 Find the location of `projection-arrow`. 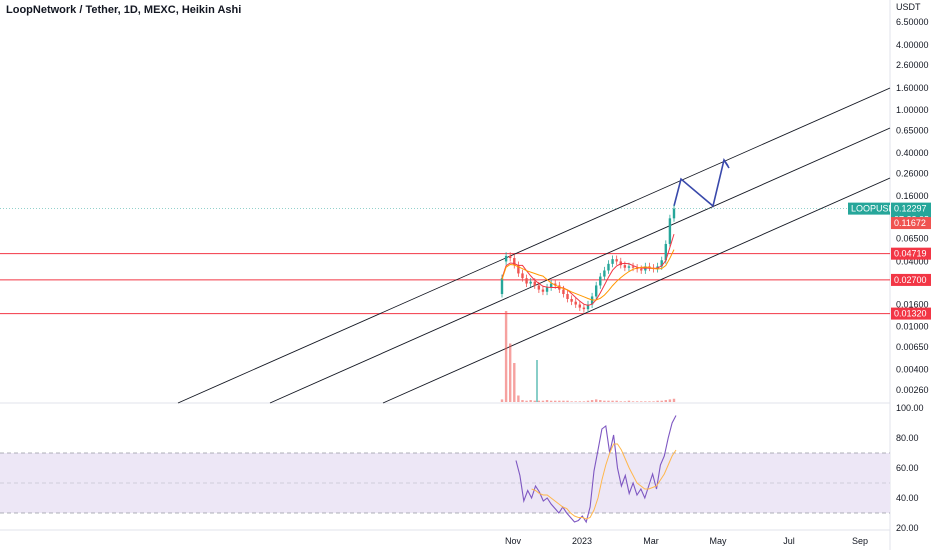

projection-arrow is located at coordinates (726, 164).